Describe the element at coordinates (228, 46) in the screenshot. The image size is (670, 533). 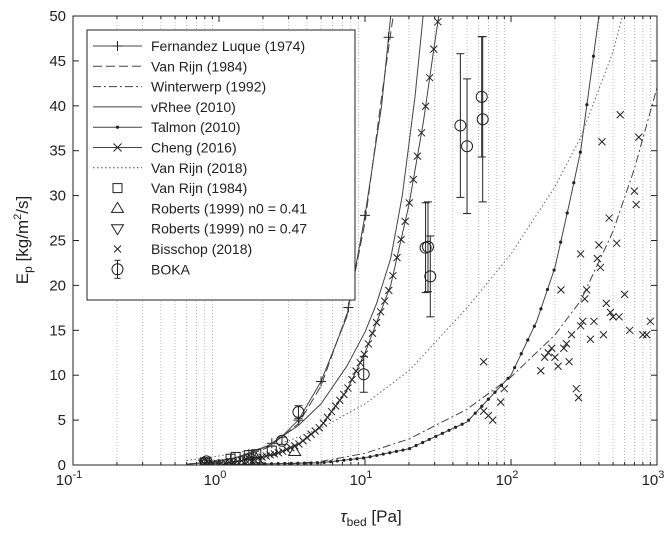
I see `legend-label: Fernandez Luque (1974)` at that location.